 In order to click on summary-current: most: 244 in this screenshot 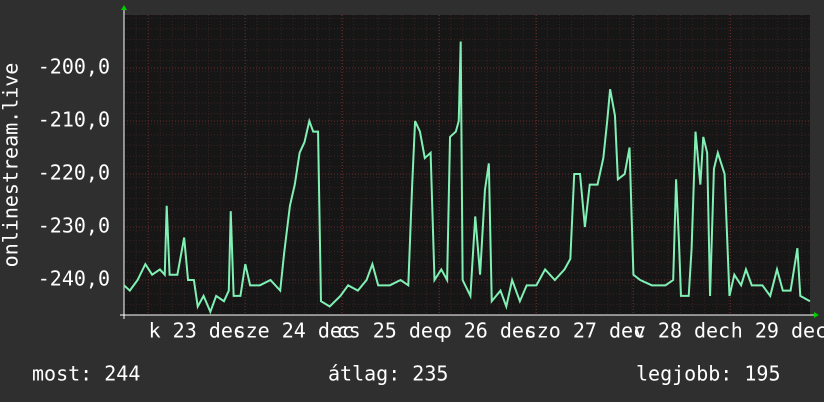, I will do `click(86, 374)`.